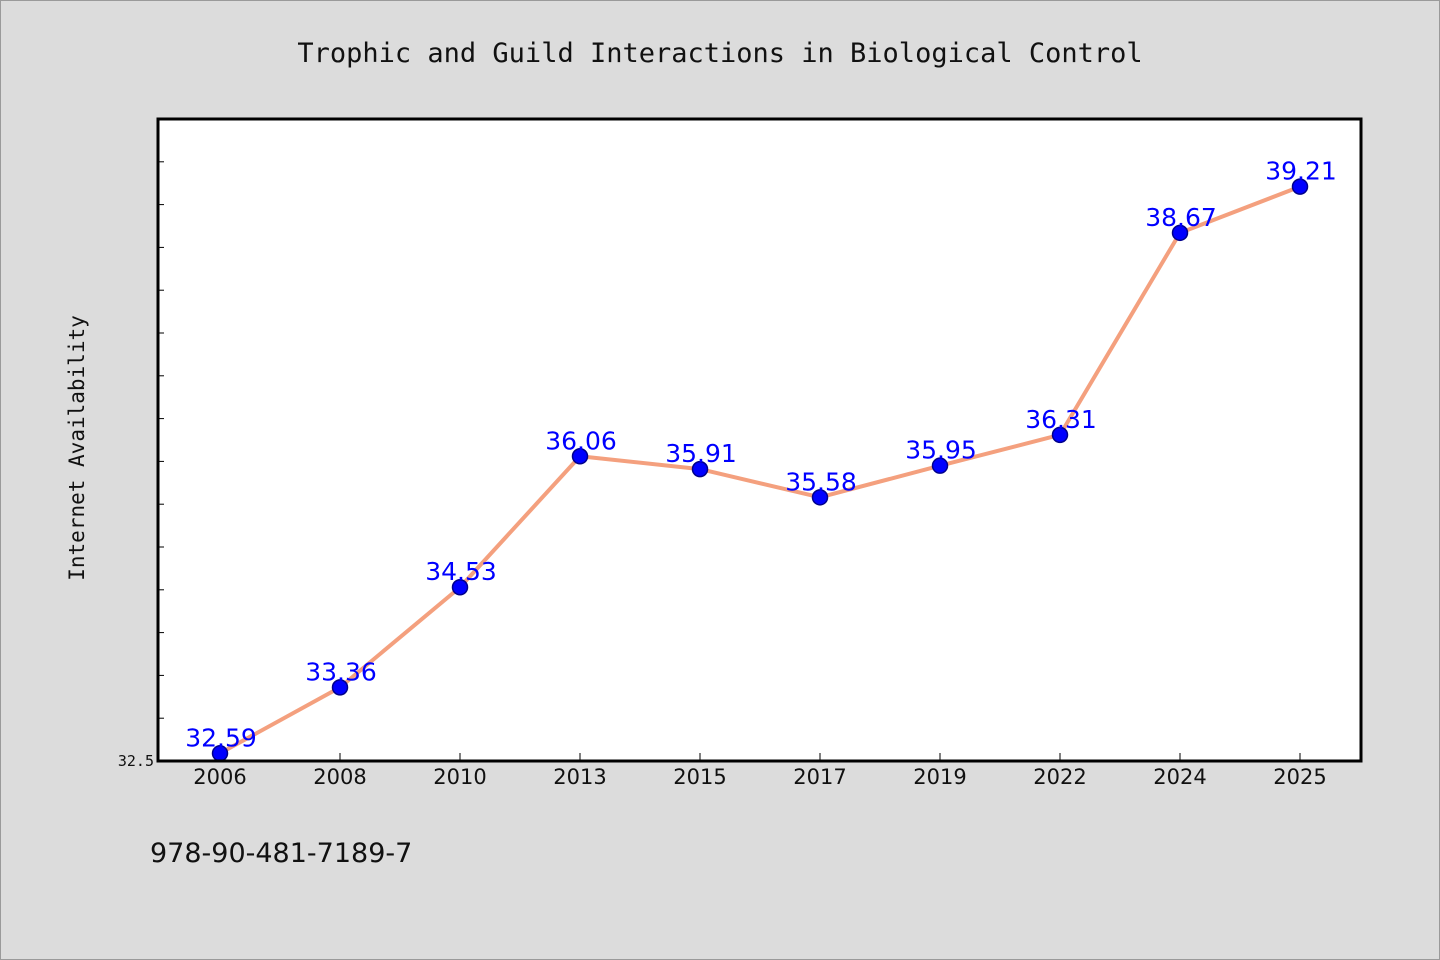  Describe the element at coordinates (1061, 419) in the screenshot. I see `data-label: 36.31` at that location.